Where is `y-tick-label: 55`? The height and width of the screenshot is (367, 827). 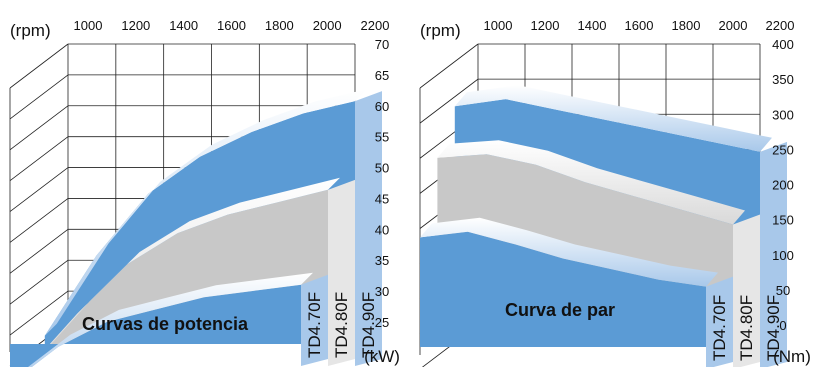
y-tick-label: 55 is located at coordinates (382, 137).